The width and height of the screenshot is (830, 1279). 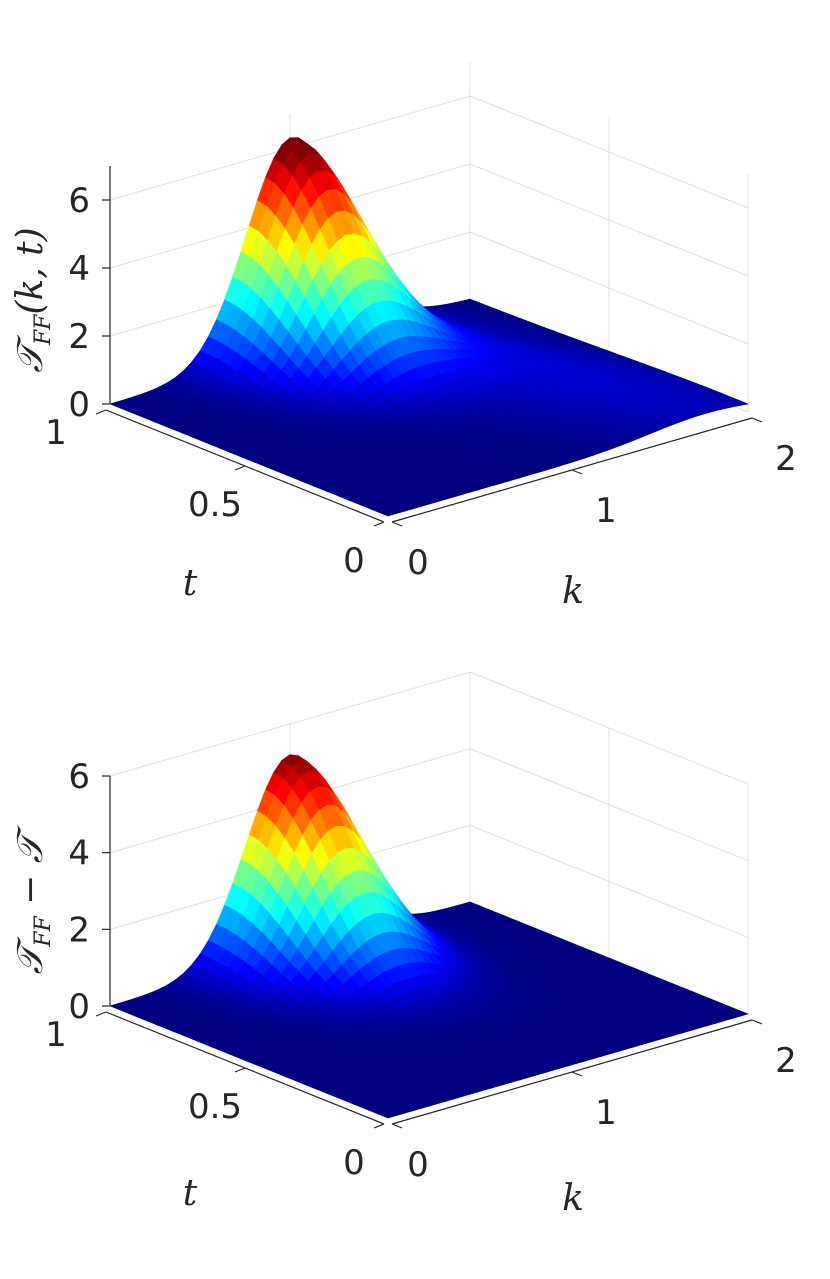 What do you see at coordinates (33, 299) in the screenshot?
I see `z-axis-label: 𝒯FF(k, t)` at bounding box center [33, 299].